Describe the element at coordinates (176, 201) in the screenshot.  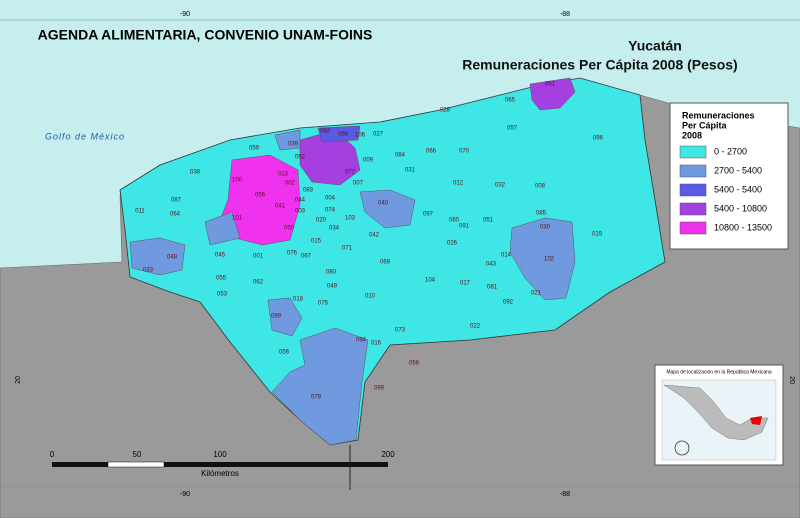
I see `municipality-label: 087` at that location.